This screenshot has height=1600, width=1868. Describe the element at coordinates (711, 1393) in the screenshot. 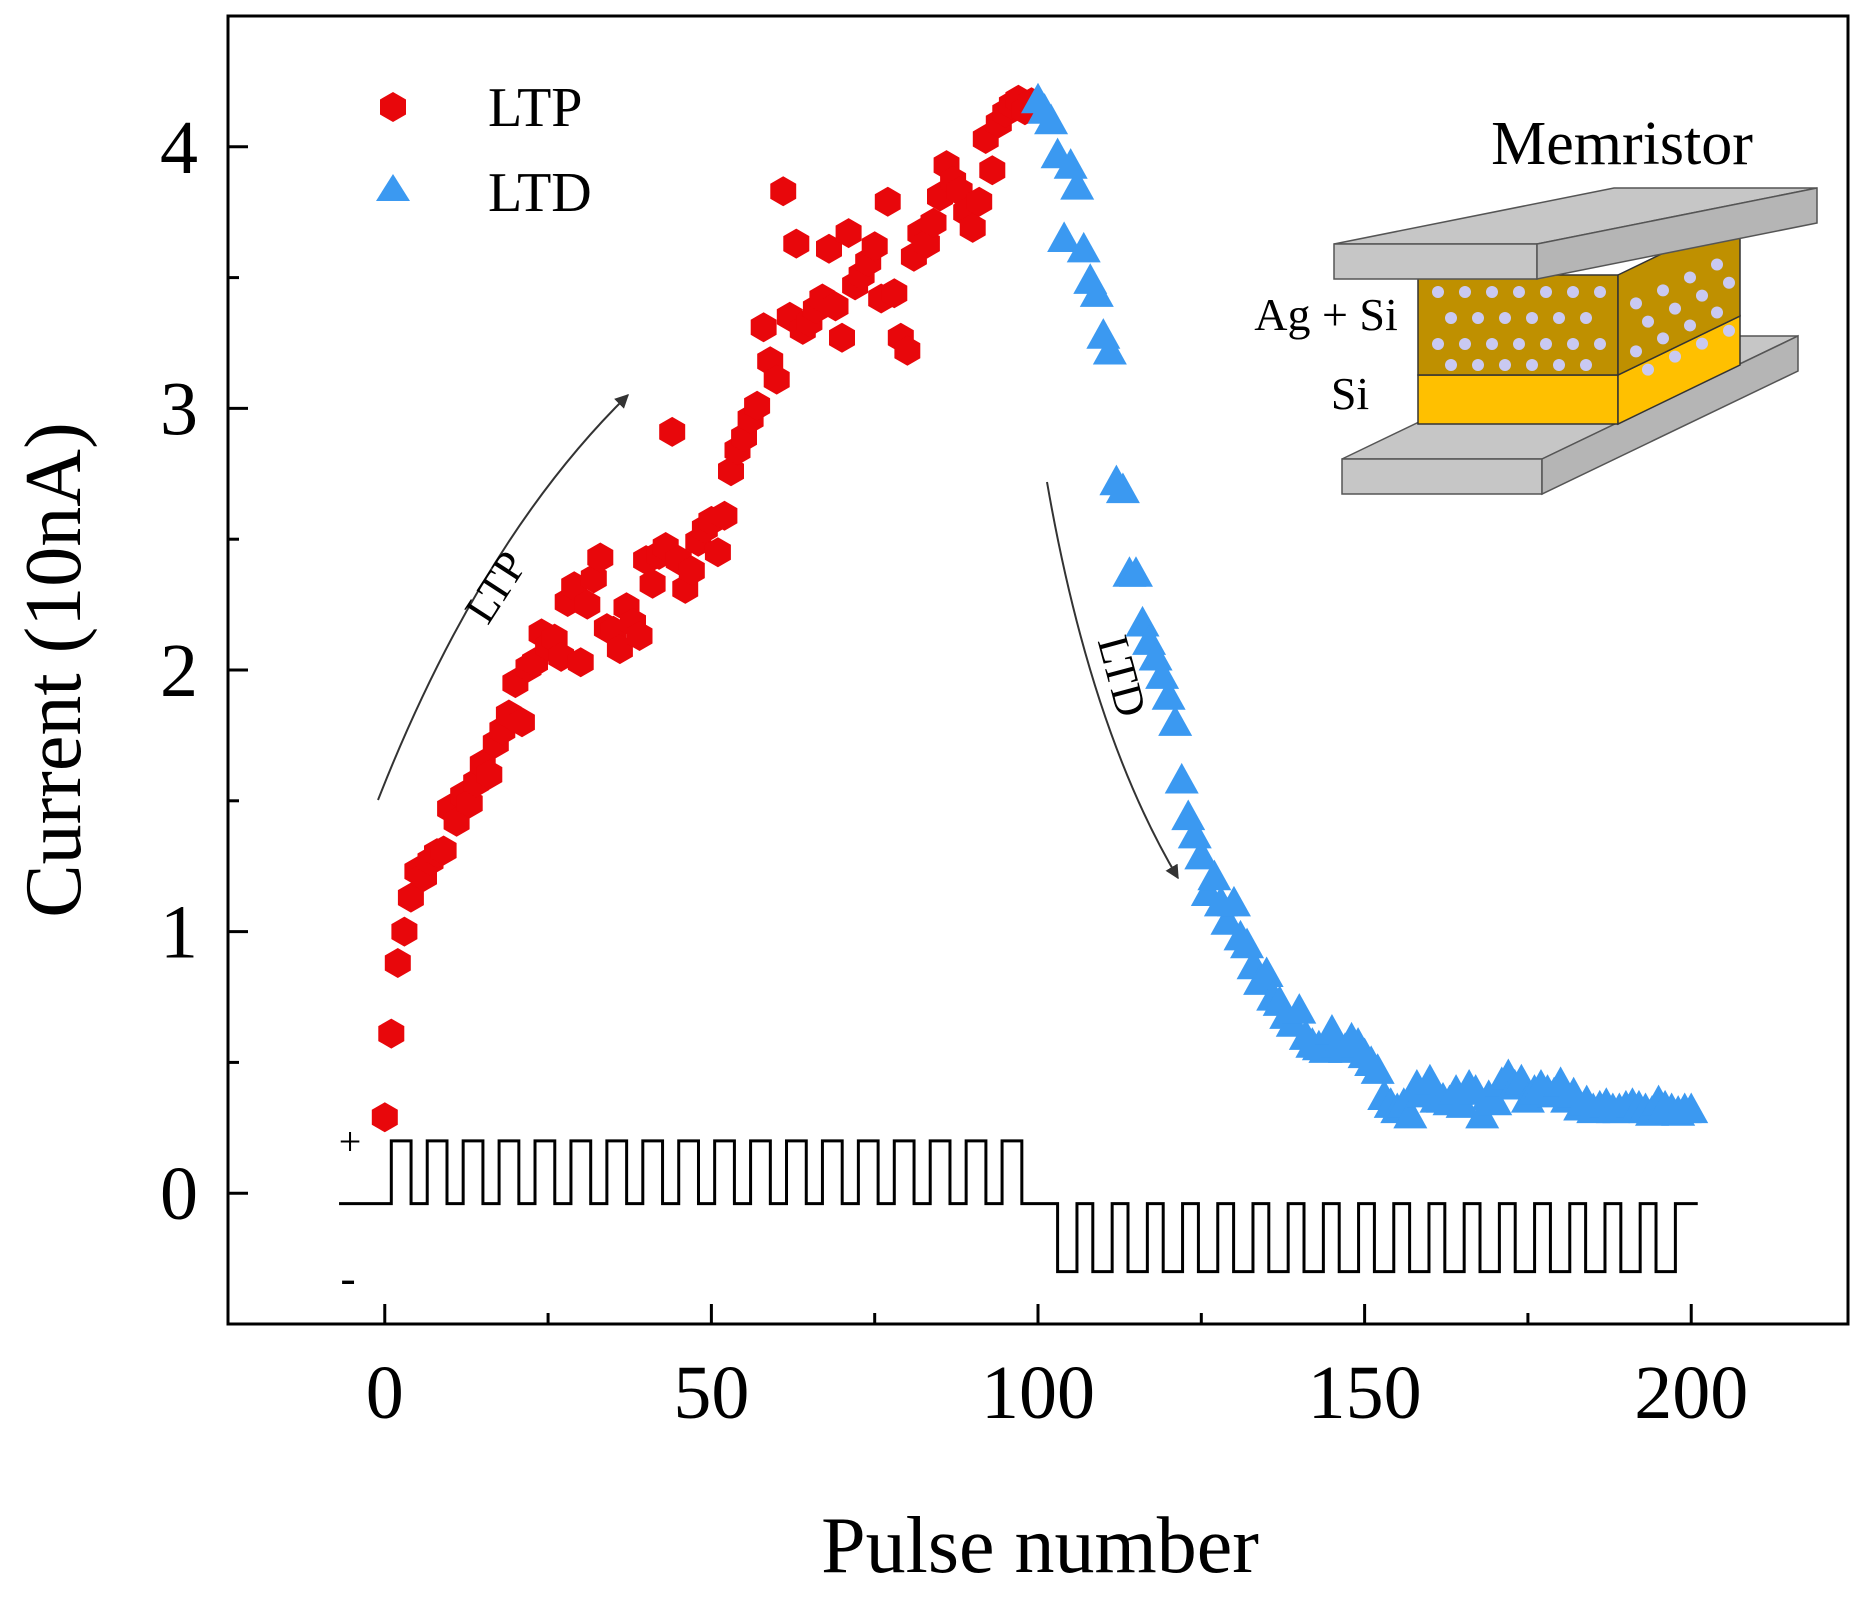

I see `x-tick-label: 50` at that location.